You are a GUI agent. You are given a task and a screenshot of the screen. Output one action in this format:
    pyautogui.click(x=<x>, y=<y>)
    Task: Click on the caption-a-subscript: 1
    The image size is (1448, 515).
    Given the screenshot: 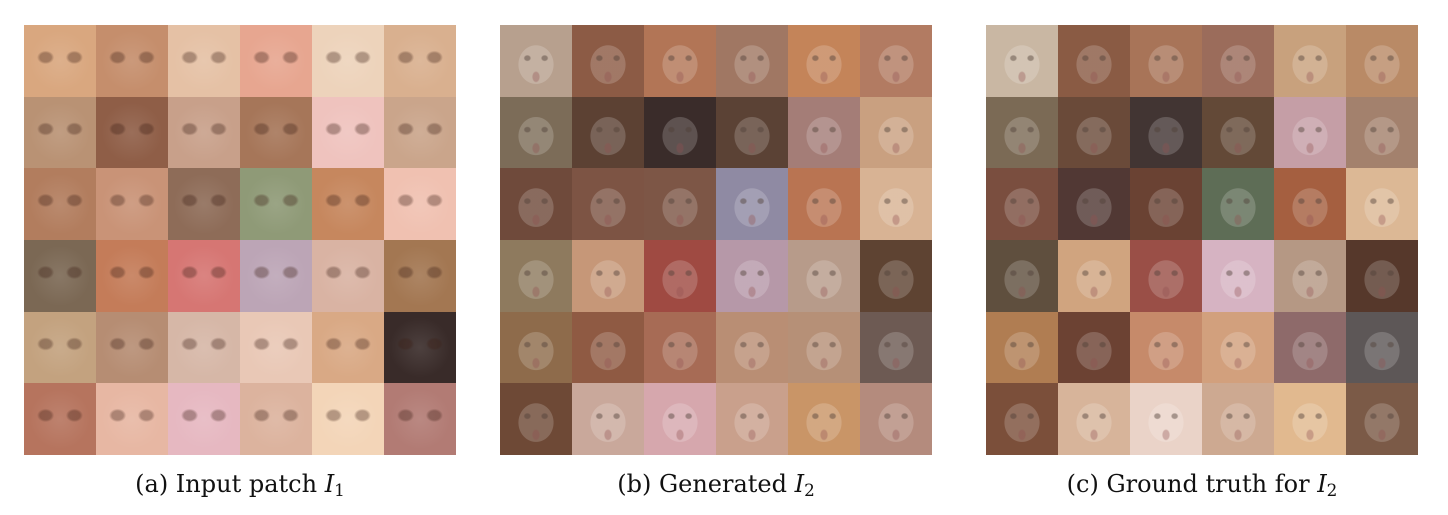 What is the action you would take?
    pyautogui.click(x=339, y=490)
    